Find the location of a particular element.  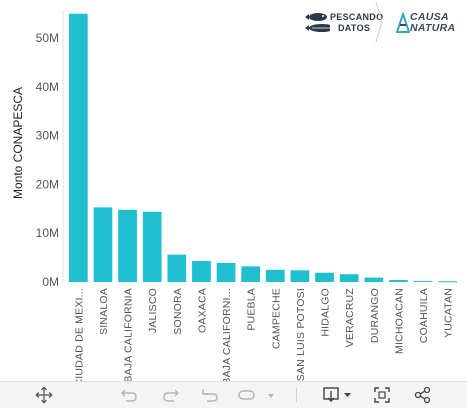

fullscreen-icon is located at coordinates (382, 395).